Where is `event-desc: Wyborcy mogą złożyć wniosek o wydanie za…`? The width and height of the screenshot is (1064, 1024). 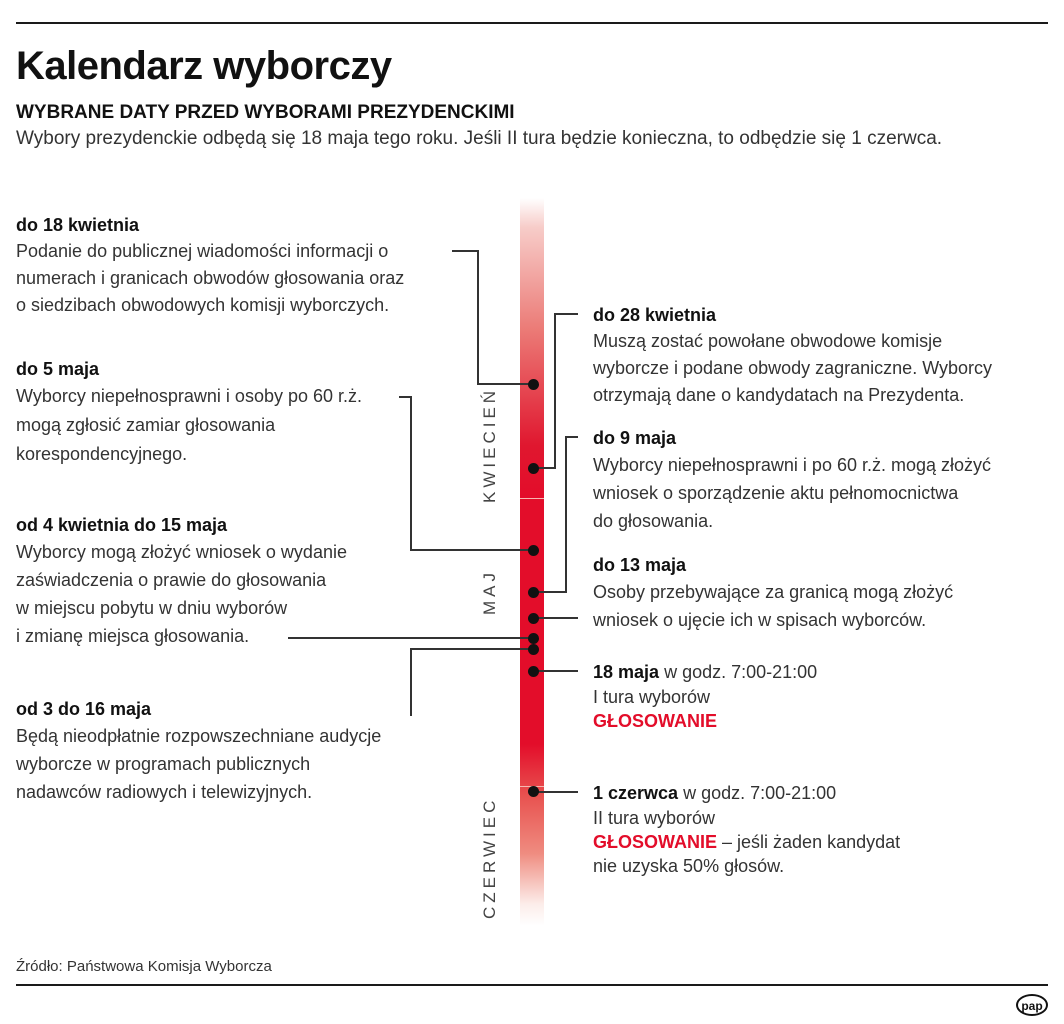
event-desc: Wyborcy mogą złożyć wniosek o wydanie za… is located at coordinates (181, 594).